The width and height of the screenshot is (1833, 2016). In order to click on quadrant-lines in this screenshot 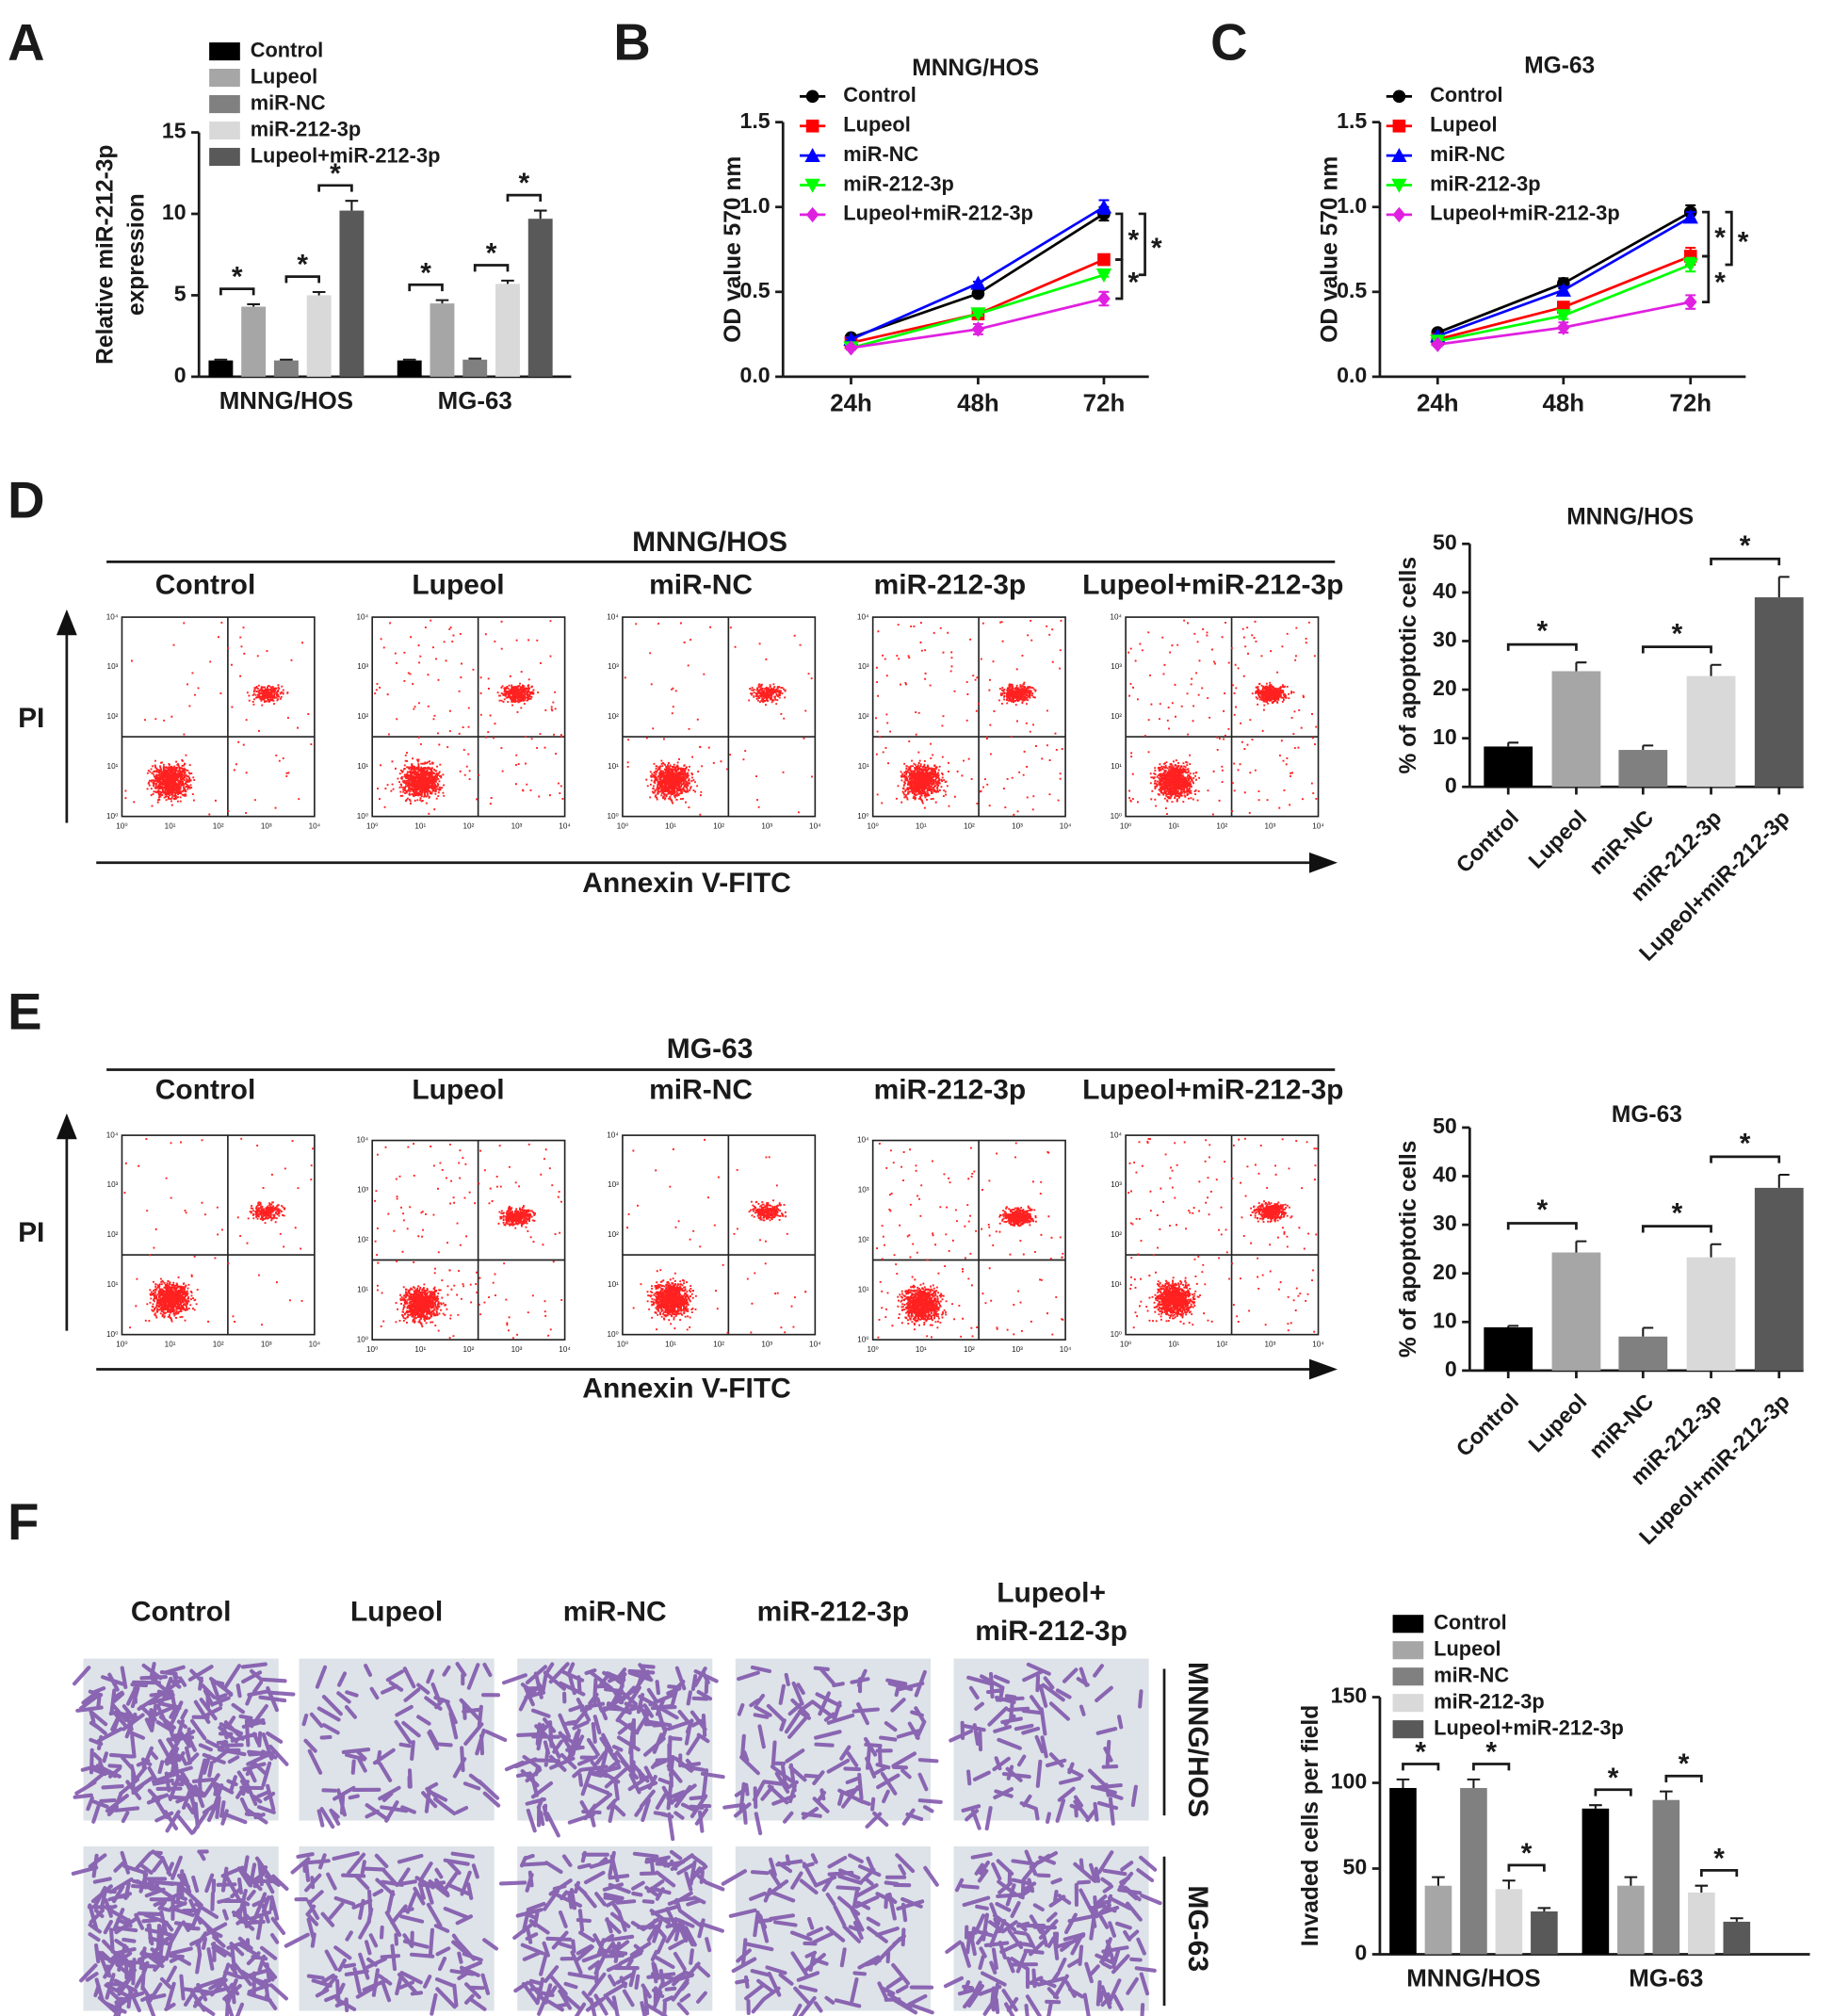, I will do `click(719, 1235)`.